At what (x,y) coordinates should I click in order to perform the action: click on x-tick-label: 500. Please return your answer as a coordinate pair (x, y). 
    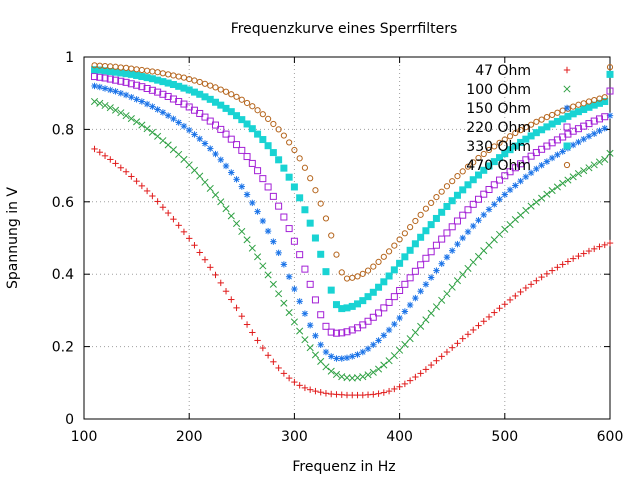
    Looking at the image, I should click on (504, 437).